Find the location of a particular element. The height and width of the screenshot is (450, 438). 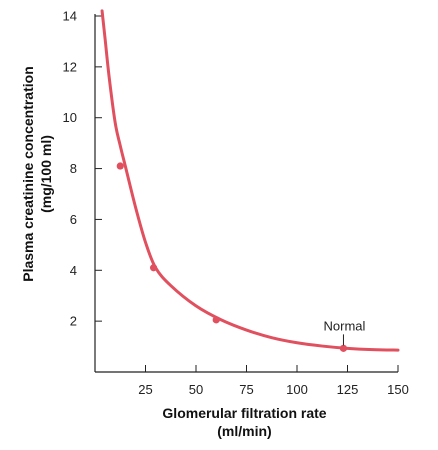

x-tick-label: 75 is located at coordinates (246, 389).